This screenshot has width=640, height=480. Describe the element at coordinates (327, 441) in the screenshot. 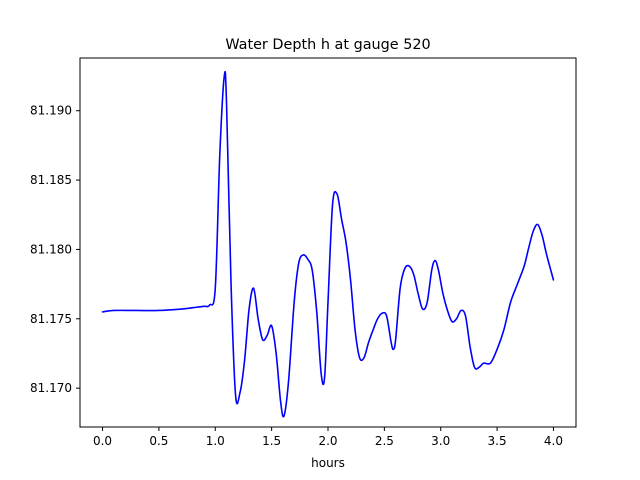

I see `x-tick-label: 2.0` at that location.